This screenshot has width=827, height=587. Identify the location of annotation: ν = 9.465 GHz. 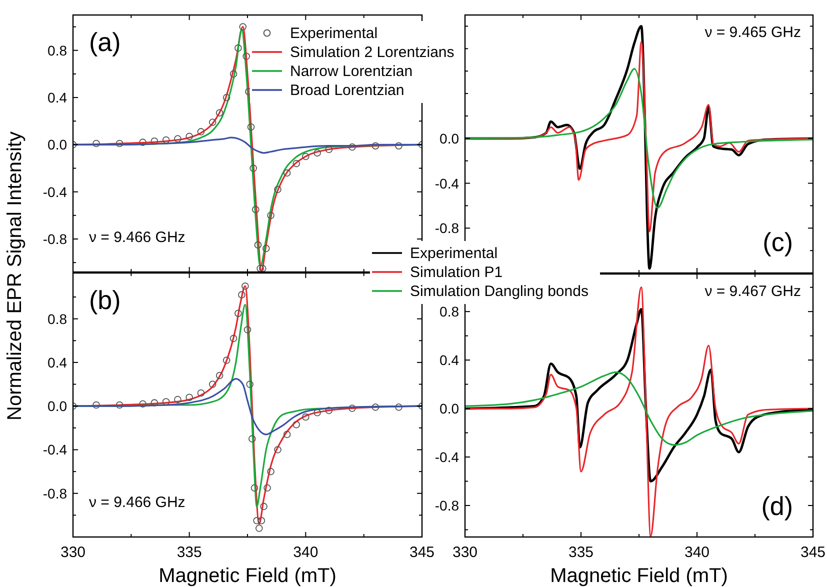
(752, 32).